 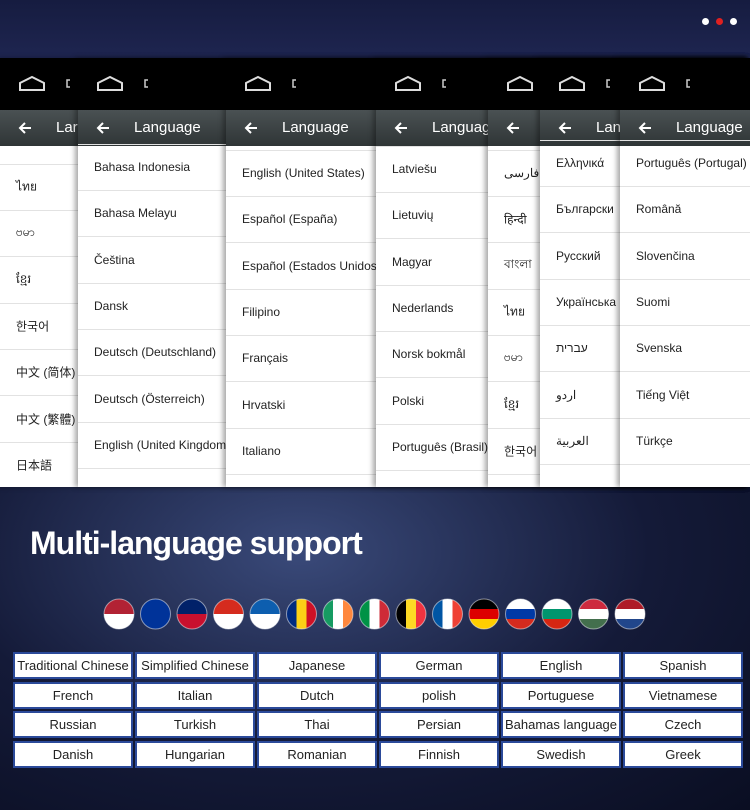 I want to click on language-item: Deutsch (Deutschland), so click(x=155, y=352).